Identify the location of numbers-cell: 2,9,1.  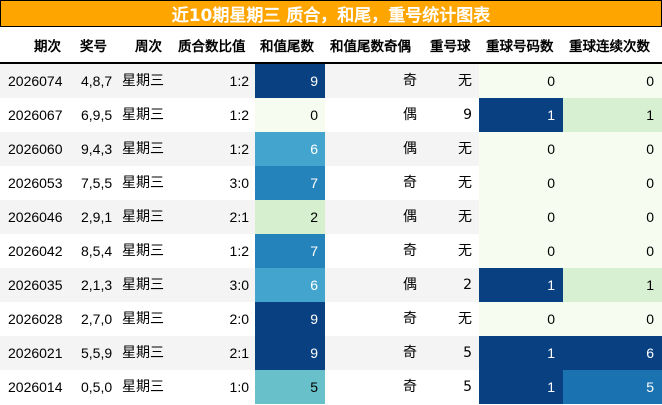
(97, 217).